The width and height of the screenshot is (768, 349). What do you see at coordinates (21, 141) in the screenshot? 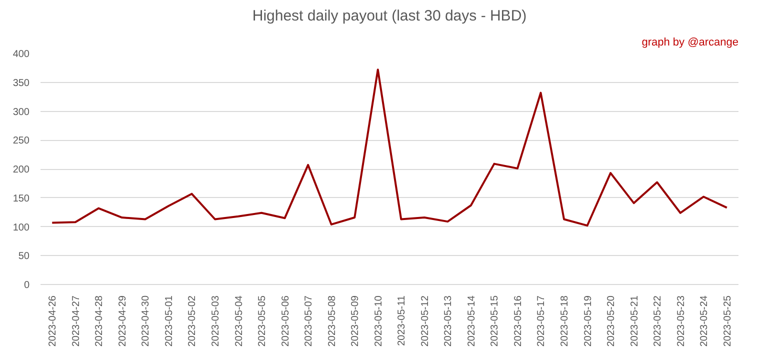
I see `y-tick-label: 250` at bounding box center [21, 141].